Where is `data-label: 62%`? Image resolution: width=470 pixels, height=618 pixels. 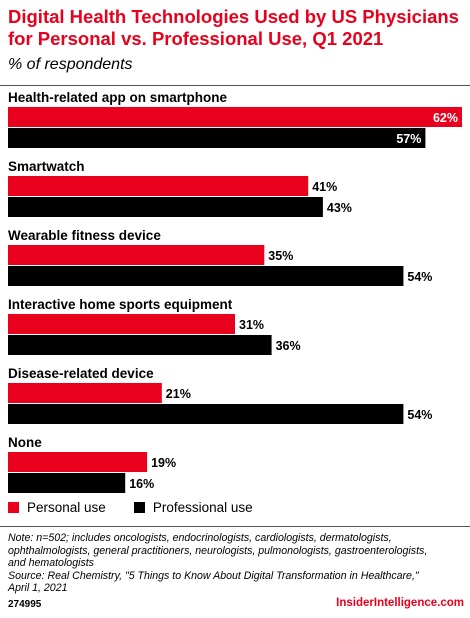
data-label: 62% is located at coordinates (445, 118).